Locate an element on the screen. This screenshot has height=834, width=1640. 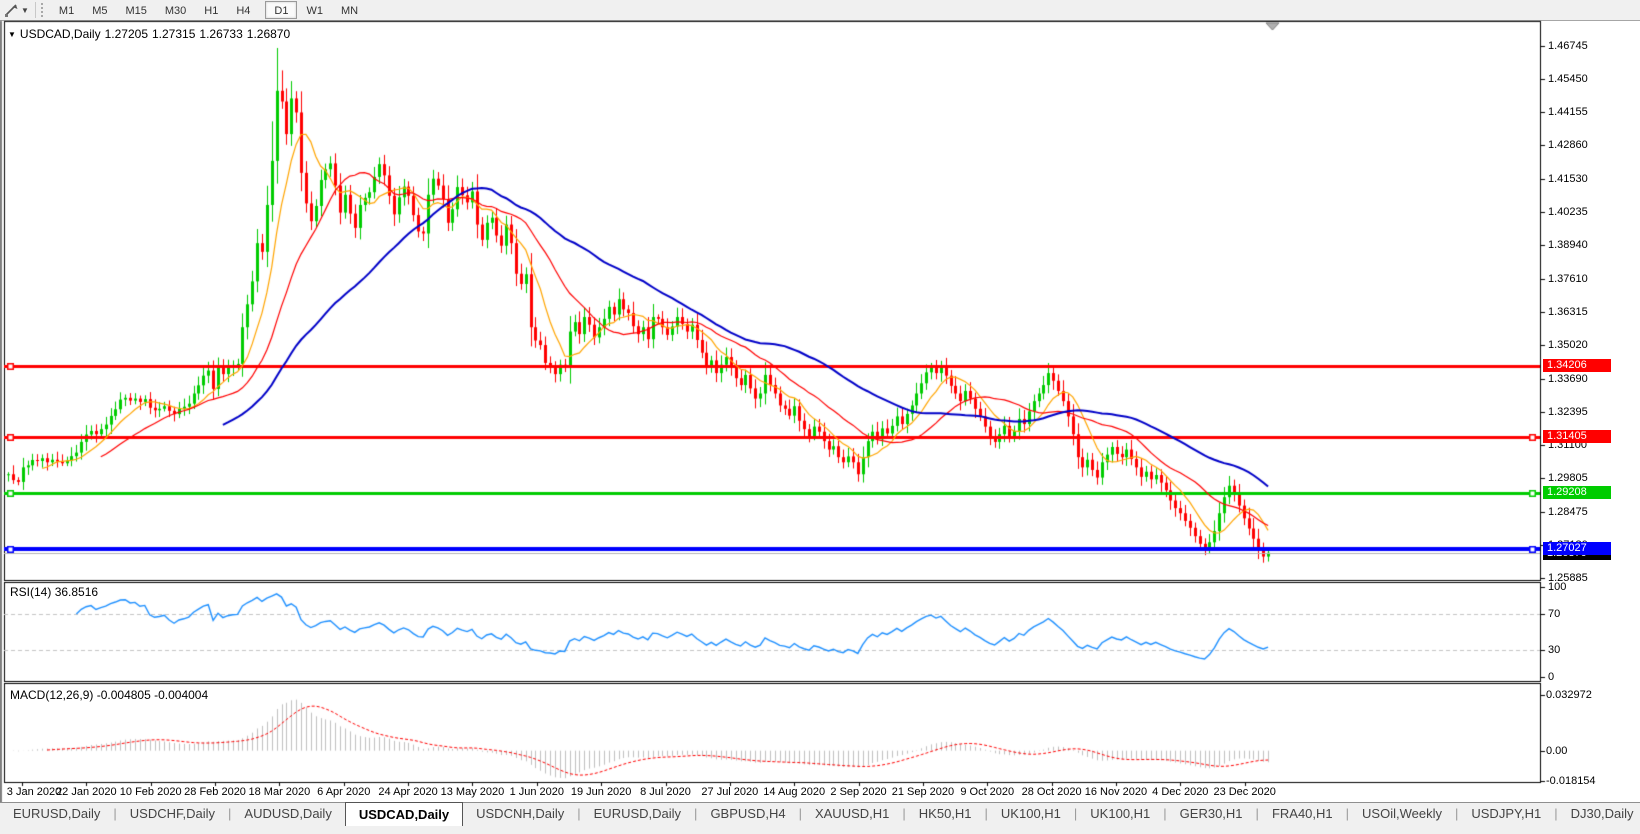
date-axis-label: 27 Jul 2020 is located at coordinates (730, 792).